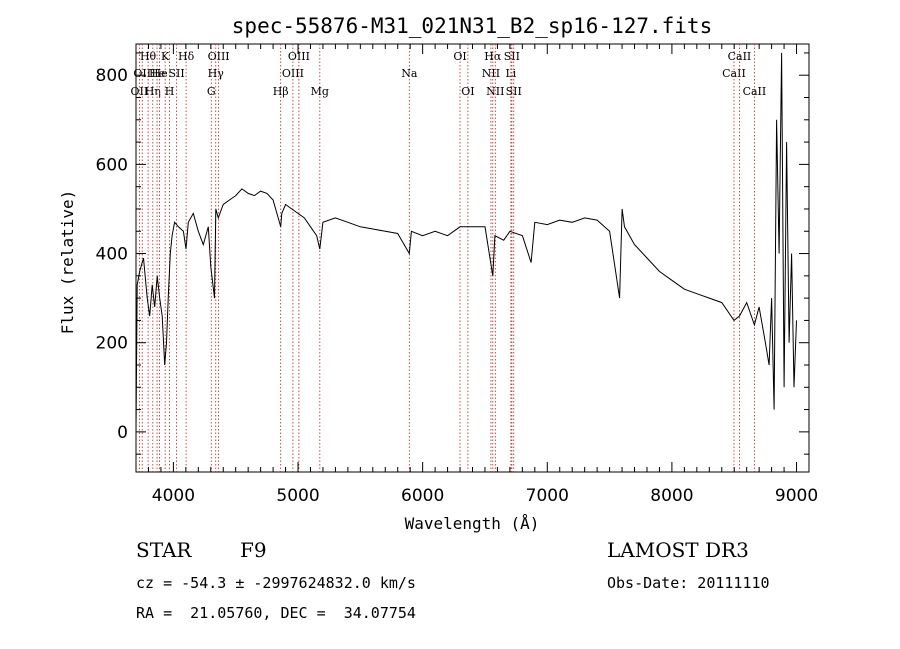  What do you see at coordinates (112, 76) in the screenshot?
I see `y-tick-label: 800` at bounding box center [112, 76].